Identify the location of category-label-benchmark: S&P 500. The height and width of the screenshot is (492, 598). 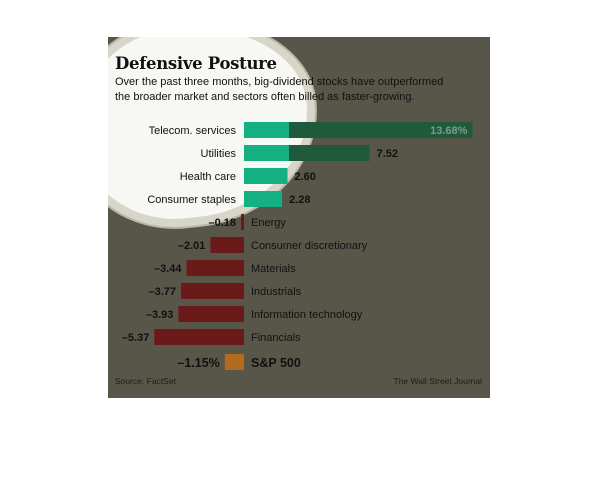
(276, 363).